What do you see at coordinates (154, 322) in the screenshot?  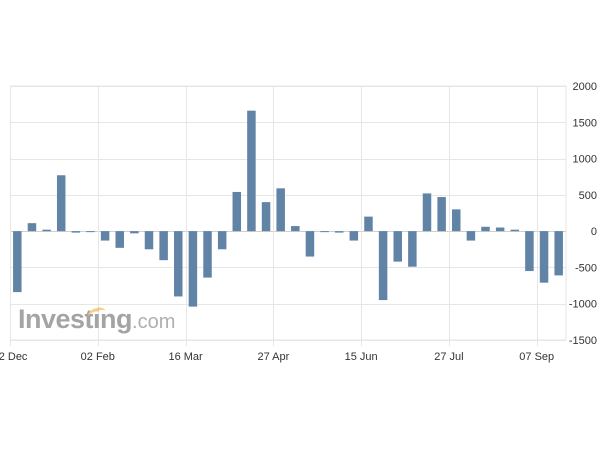 I see `logo-suffix: .com` at bounding box center [154, 322].